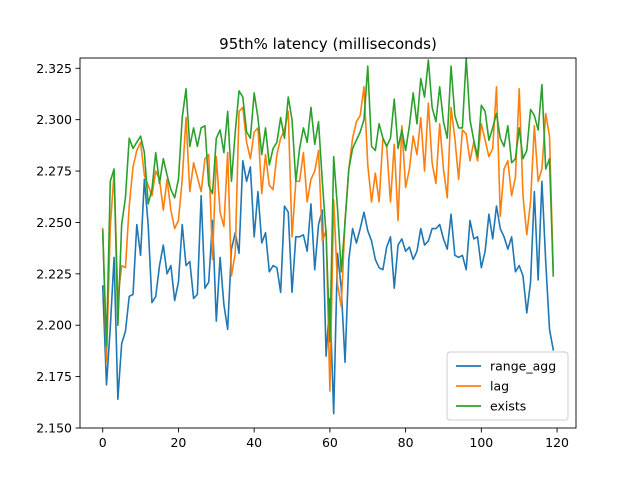 The image size is (640, 480). I want to click on y-tick-label: 2.150, so click(54, 428).